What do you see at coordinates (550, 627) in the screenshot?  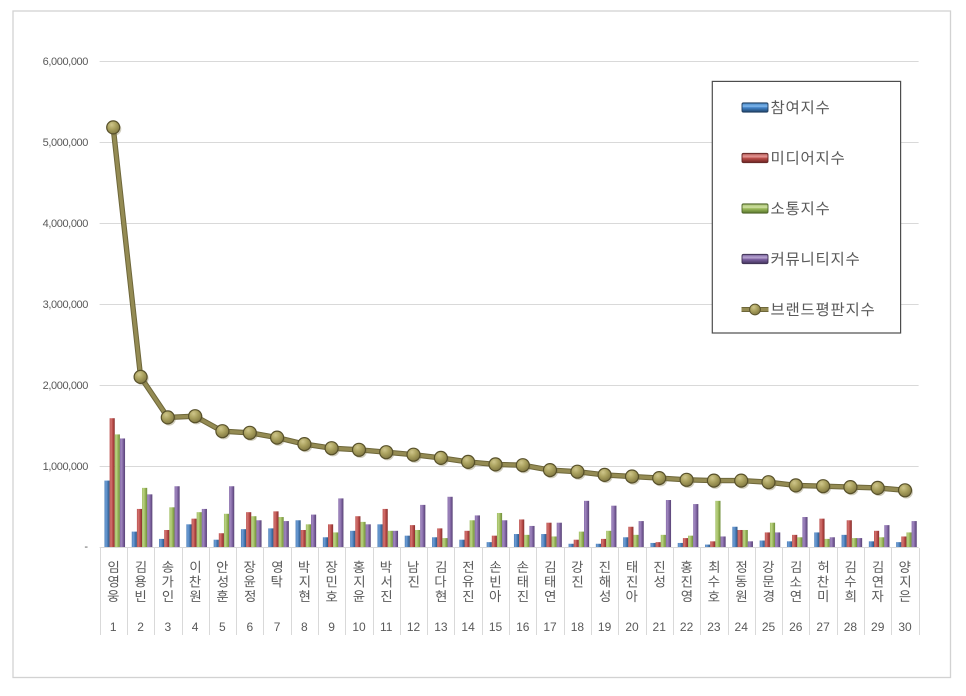 I see `svg-text: 17` at bounding box center [550, 627].